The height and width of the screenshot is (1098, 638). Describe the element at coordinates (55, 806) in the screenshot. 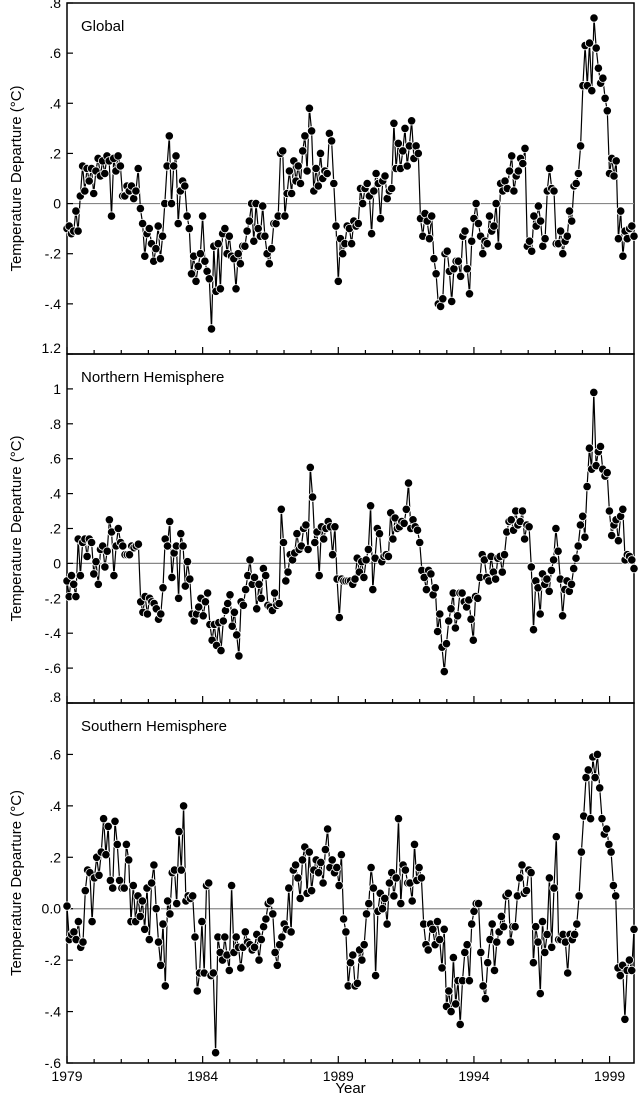

I see `y-tick-label: .4` at that location.